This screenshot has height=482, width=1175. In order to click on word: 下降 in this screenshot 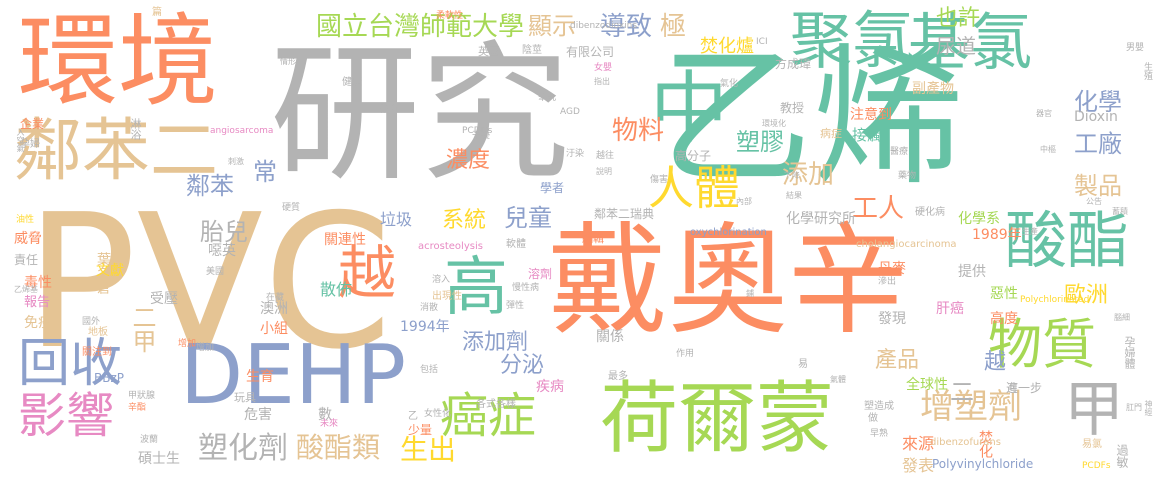, I will do `click(792, 175)`.